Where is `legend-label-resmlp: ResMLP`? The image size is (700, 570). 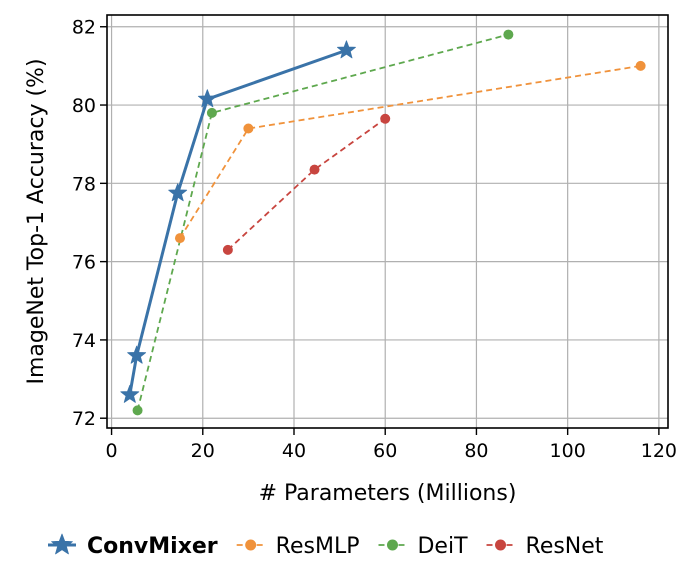 legend-label-resmlp: ResMLP is located at coordinates (318, 546).